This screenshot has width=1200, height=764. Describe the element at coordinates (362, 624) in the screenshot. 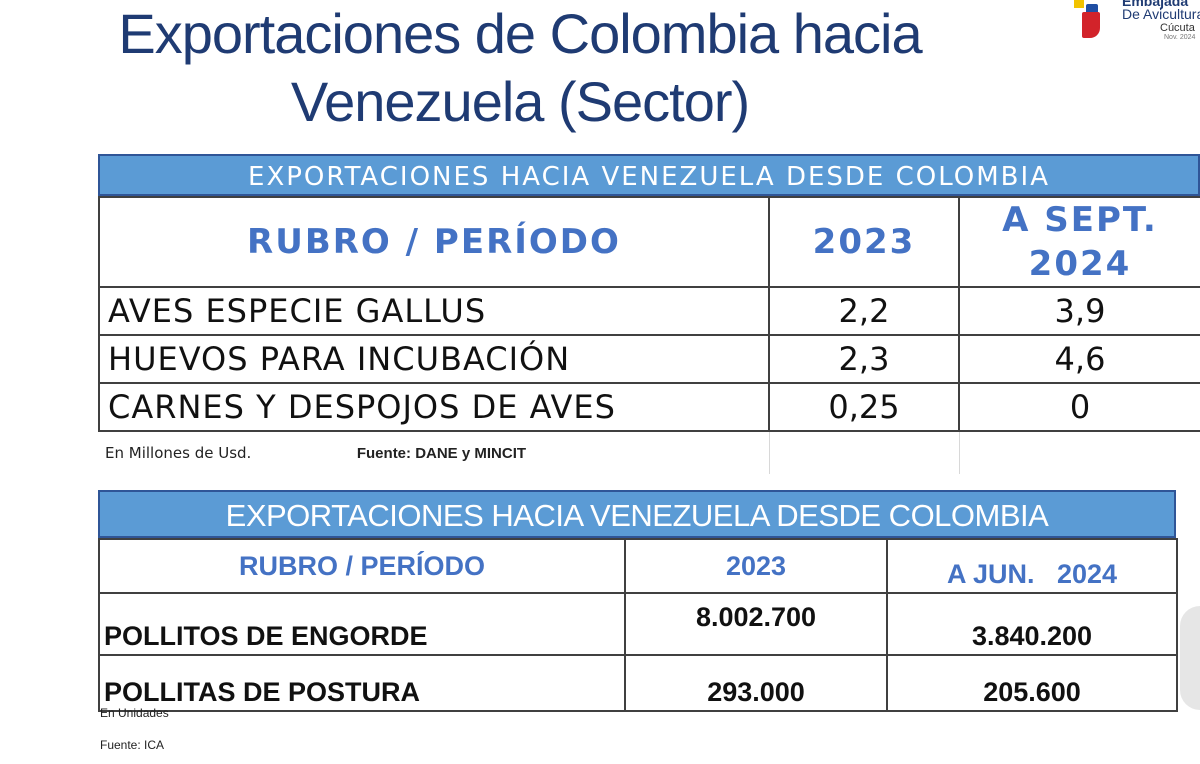

I see `row-label: POLLITOS DE ENGORDE` at that location.